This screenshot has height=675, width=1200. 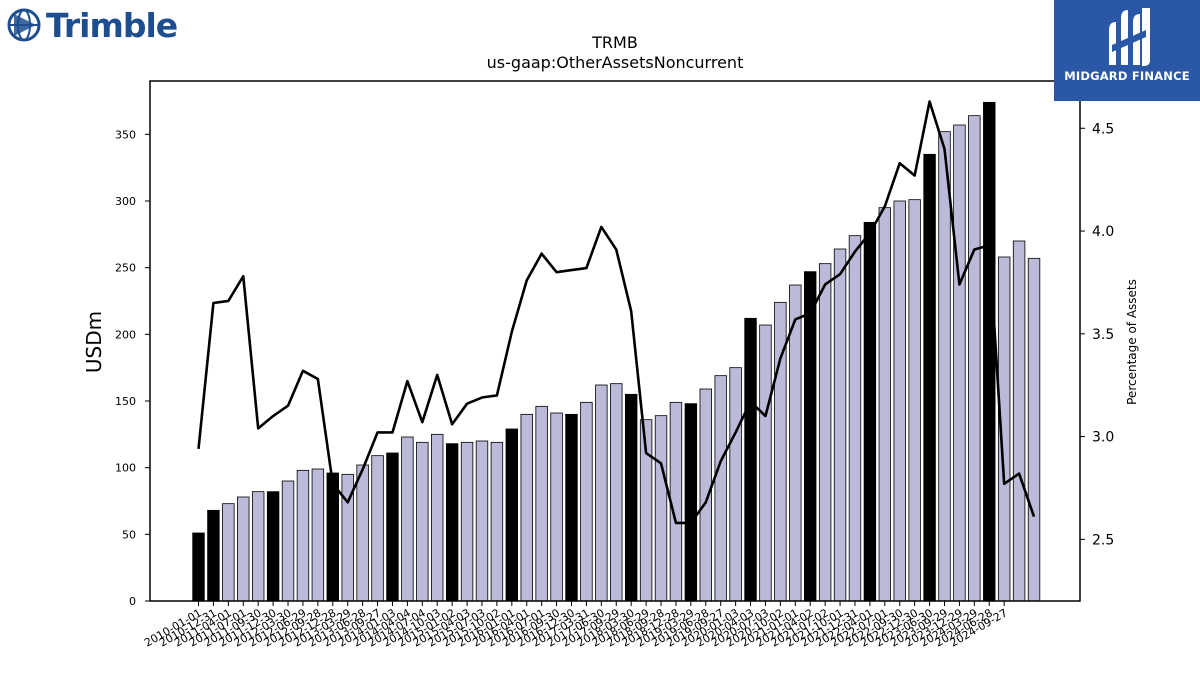 I want to click on y-left-tick-label: 50, so click(x=129, y=534).